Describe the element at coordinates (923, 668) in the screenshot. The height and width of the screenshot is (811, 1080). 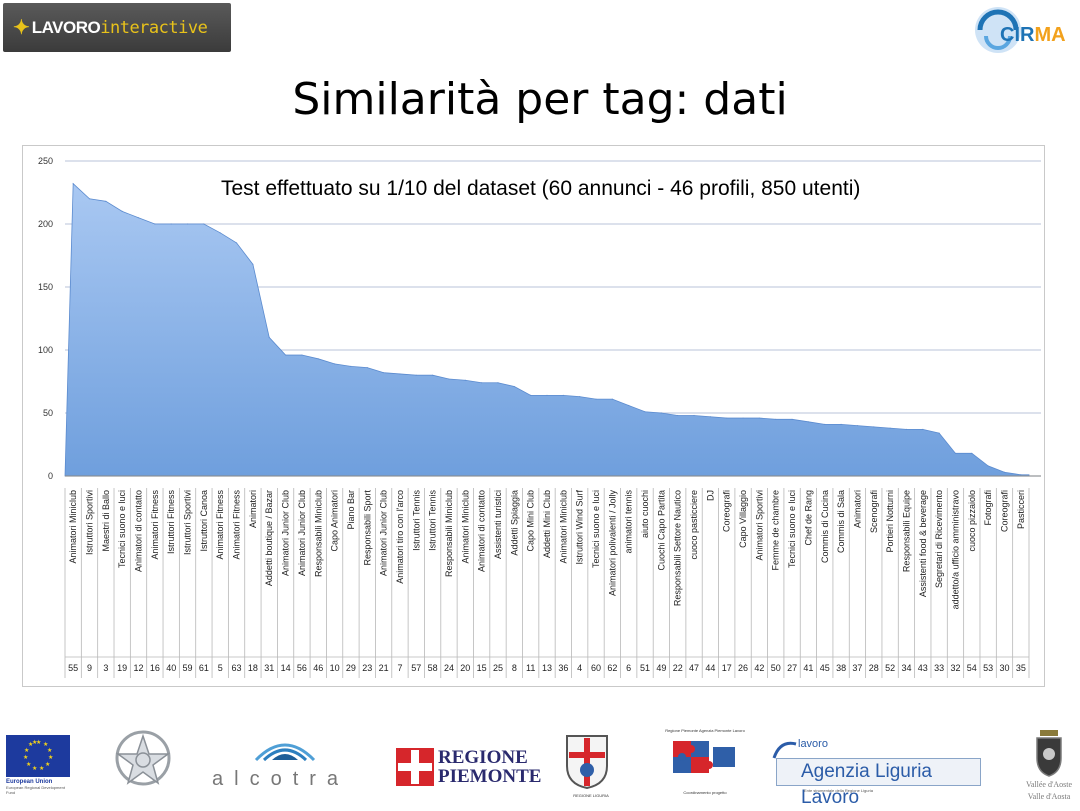
I see `id-label: 43` at that location.